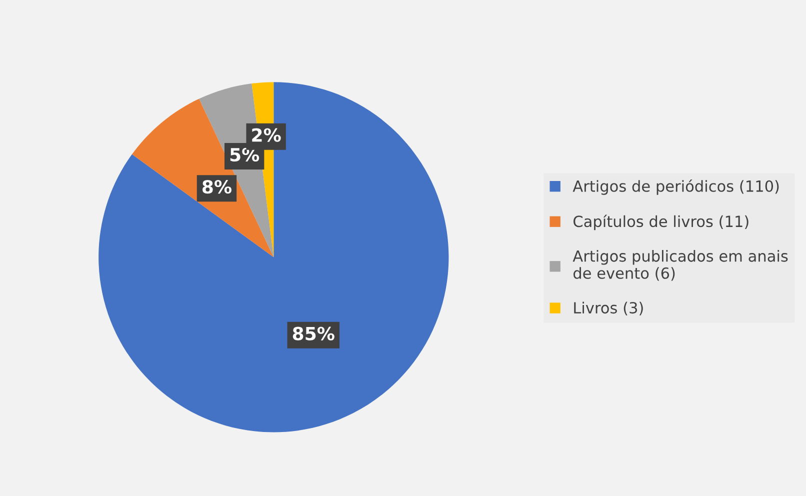 This screenshot has height=496, width=806. What do you see at coordinates (217, 187) in the screenshot?
I see `data-label: 8%` at bounding box center [217, 187].